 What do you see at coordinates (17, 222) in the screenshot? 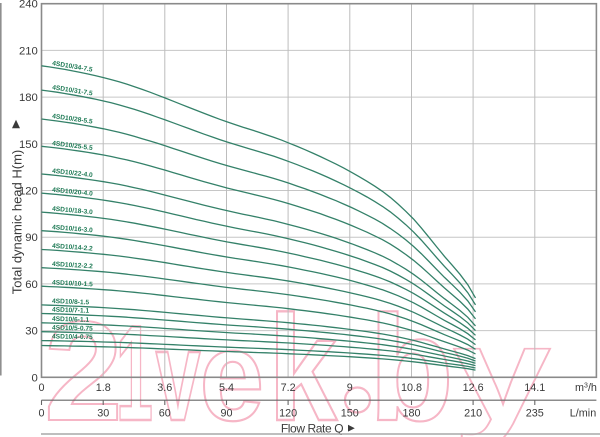
I see `svg-text: Total dynamic head H(m)` at bounding box center [17, 222].